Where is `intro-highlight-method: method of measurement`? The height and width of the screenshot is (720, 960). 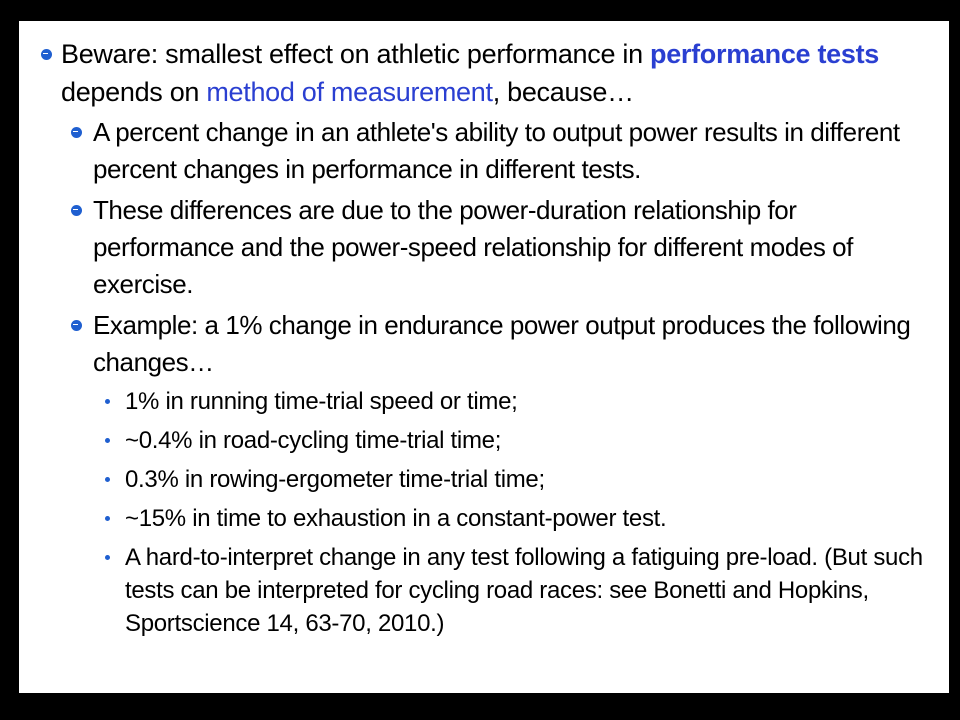
intro-highlight-method: method of measurement is located at coordinates (349, 92).